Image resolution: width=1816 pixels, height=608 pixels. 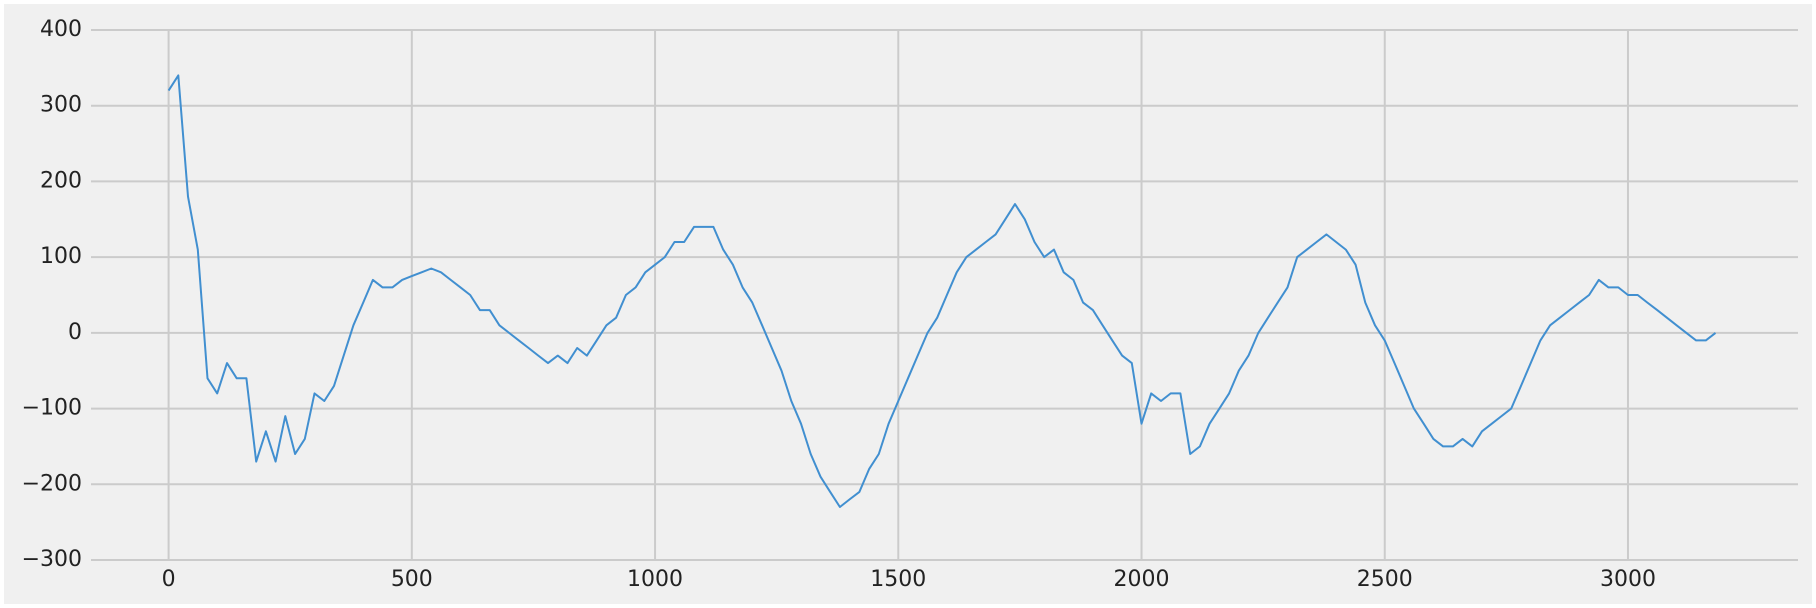 I want to click on y-tick-label: −100, so click(x=52, y=408).